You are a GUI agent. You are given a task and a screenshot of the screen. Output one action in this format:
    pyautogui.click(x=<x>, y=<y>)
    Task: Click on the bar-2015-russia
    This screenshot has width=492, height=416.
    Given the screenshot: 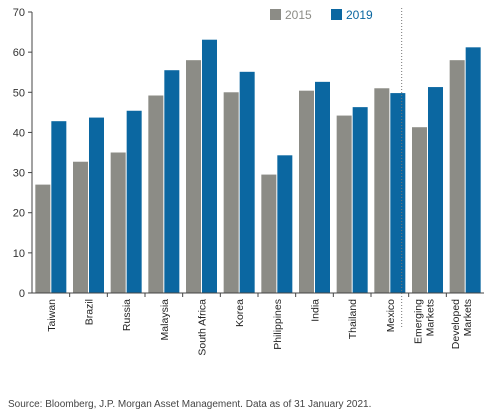 What is the action you would take?
    pyautogui.click(x=118, y=222)
    